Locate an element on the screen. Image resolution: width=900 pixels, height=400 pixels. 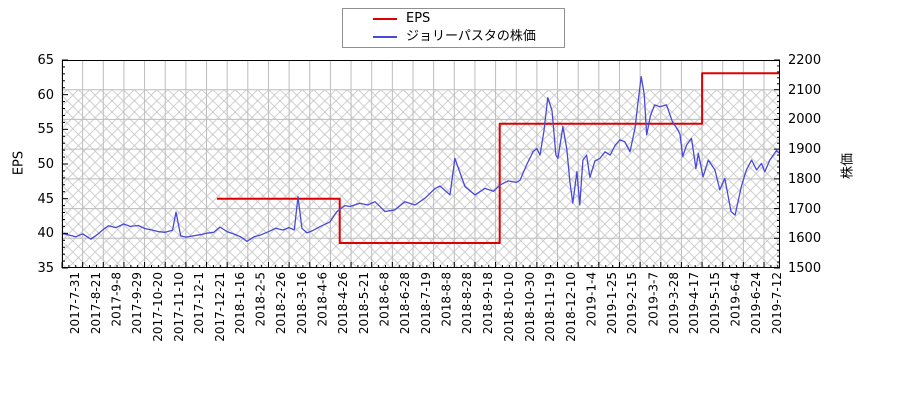
x-tick-label: 2019-1-25 is located at coordinates (611, 303).